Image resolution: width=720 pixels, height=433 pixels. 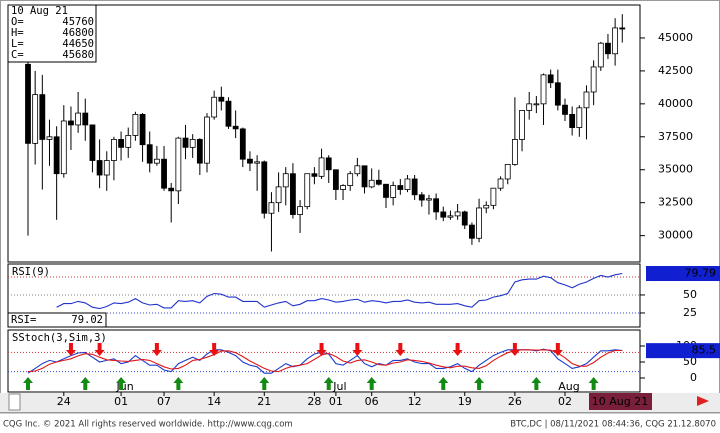 What do you see at coordinates (78, 55) in the screenshot?
I see `readout-value: 45680` at bounding box center [78, 55].